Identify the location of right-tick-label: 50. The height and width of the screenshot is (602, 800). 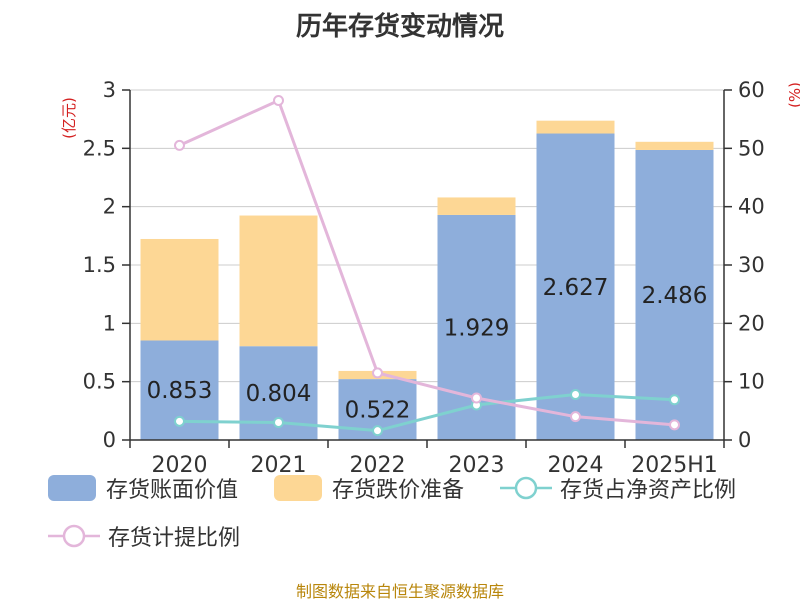
(751, 148).